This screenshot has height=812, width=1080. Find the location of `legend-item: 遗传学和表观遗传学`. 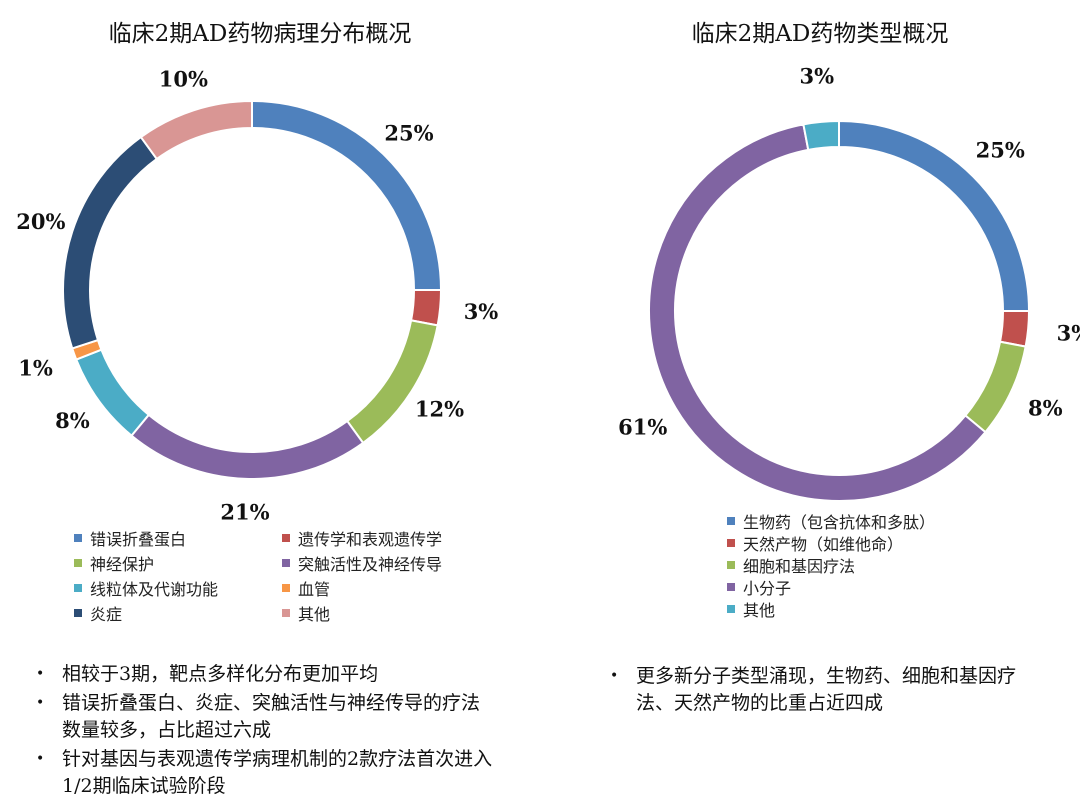

legend-item: 遗传学和表观遗传学 is located at coordinates (382, 538).